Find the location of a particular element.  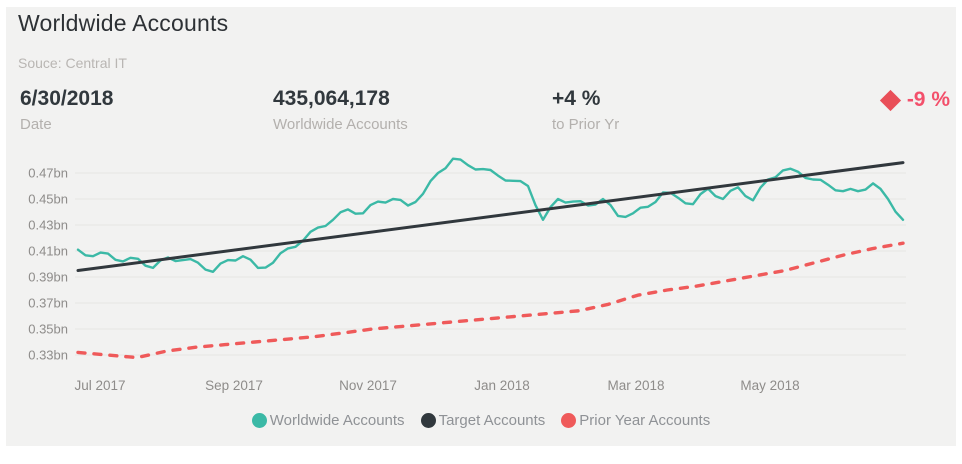

y-tick-label: 0.47bn is located at coordinates (48, 173).